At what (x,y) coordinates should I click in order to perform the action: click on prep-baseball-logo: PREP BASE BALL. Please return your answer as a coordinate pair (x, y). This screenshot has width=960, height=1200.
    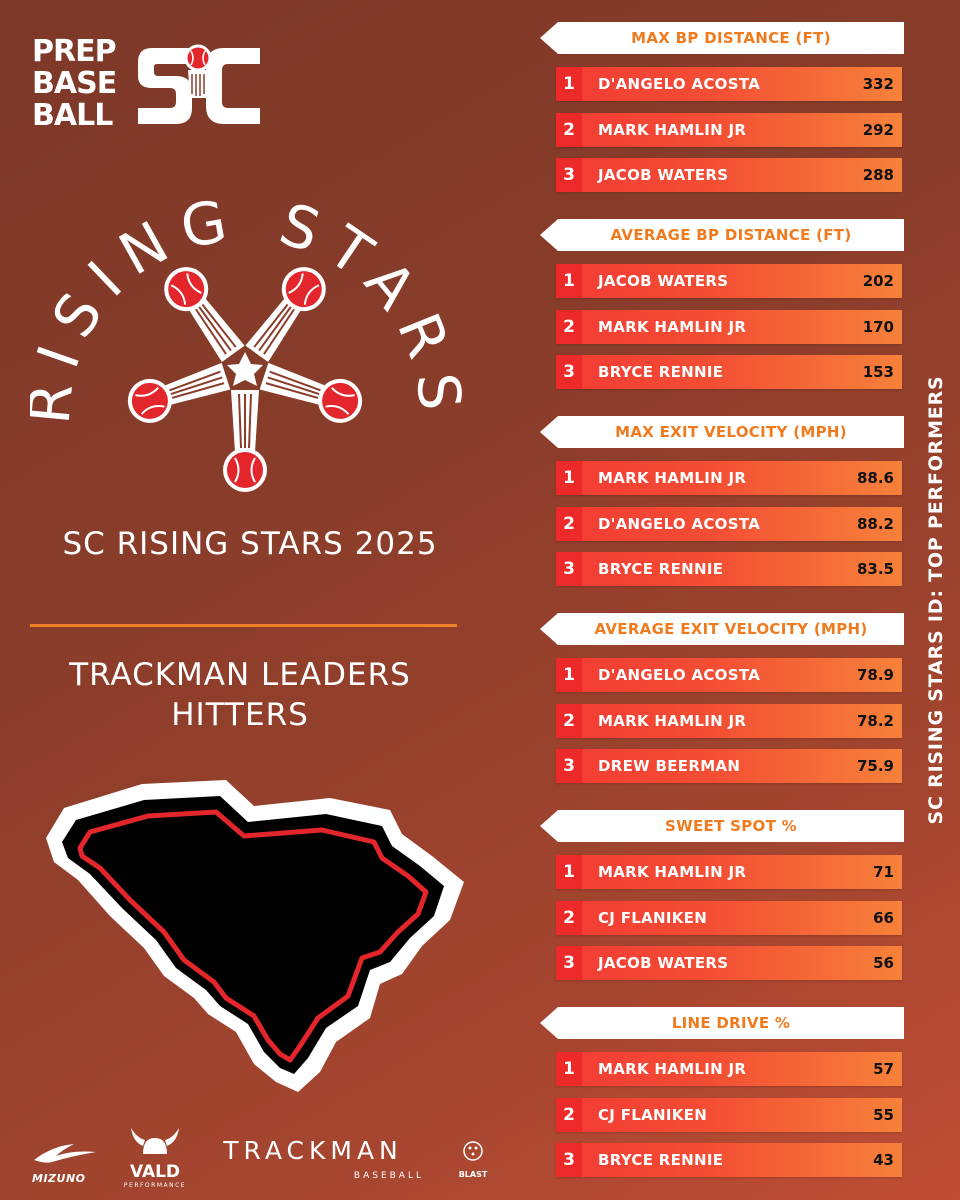
    Looking at the image, I should click on (152, 91).